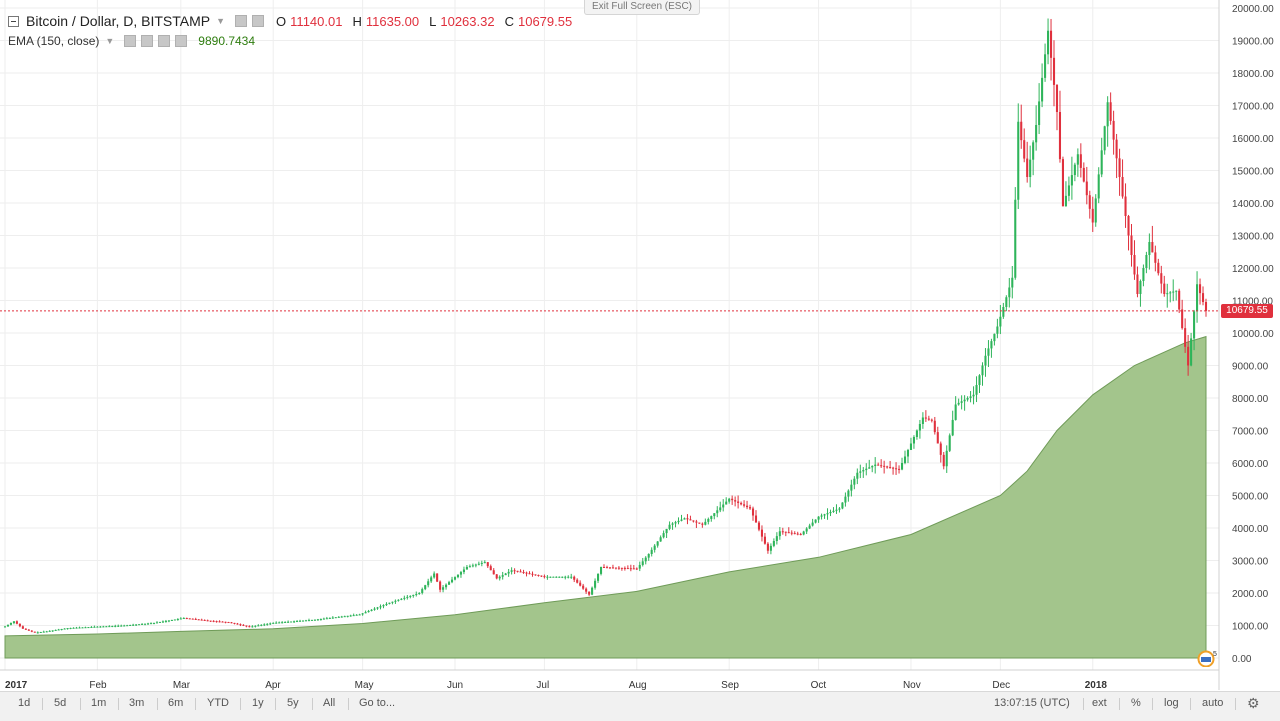  Describe the element at coordinates (1207, 658) in the screenshot. I see `tradingview-badge-icon: 5` at that location.